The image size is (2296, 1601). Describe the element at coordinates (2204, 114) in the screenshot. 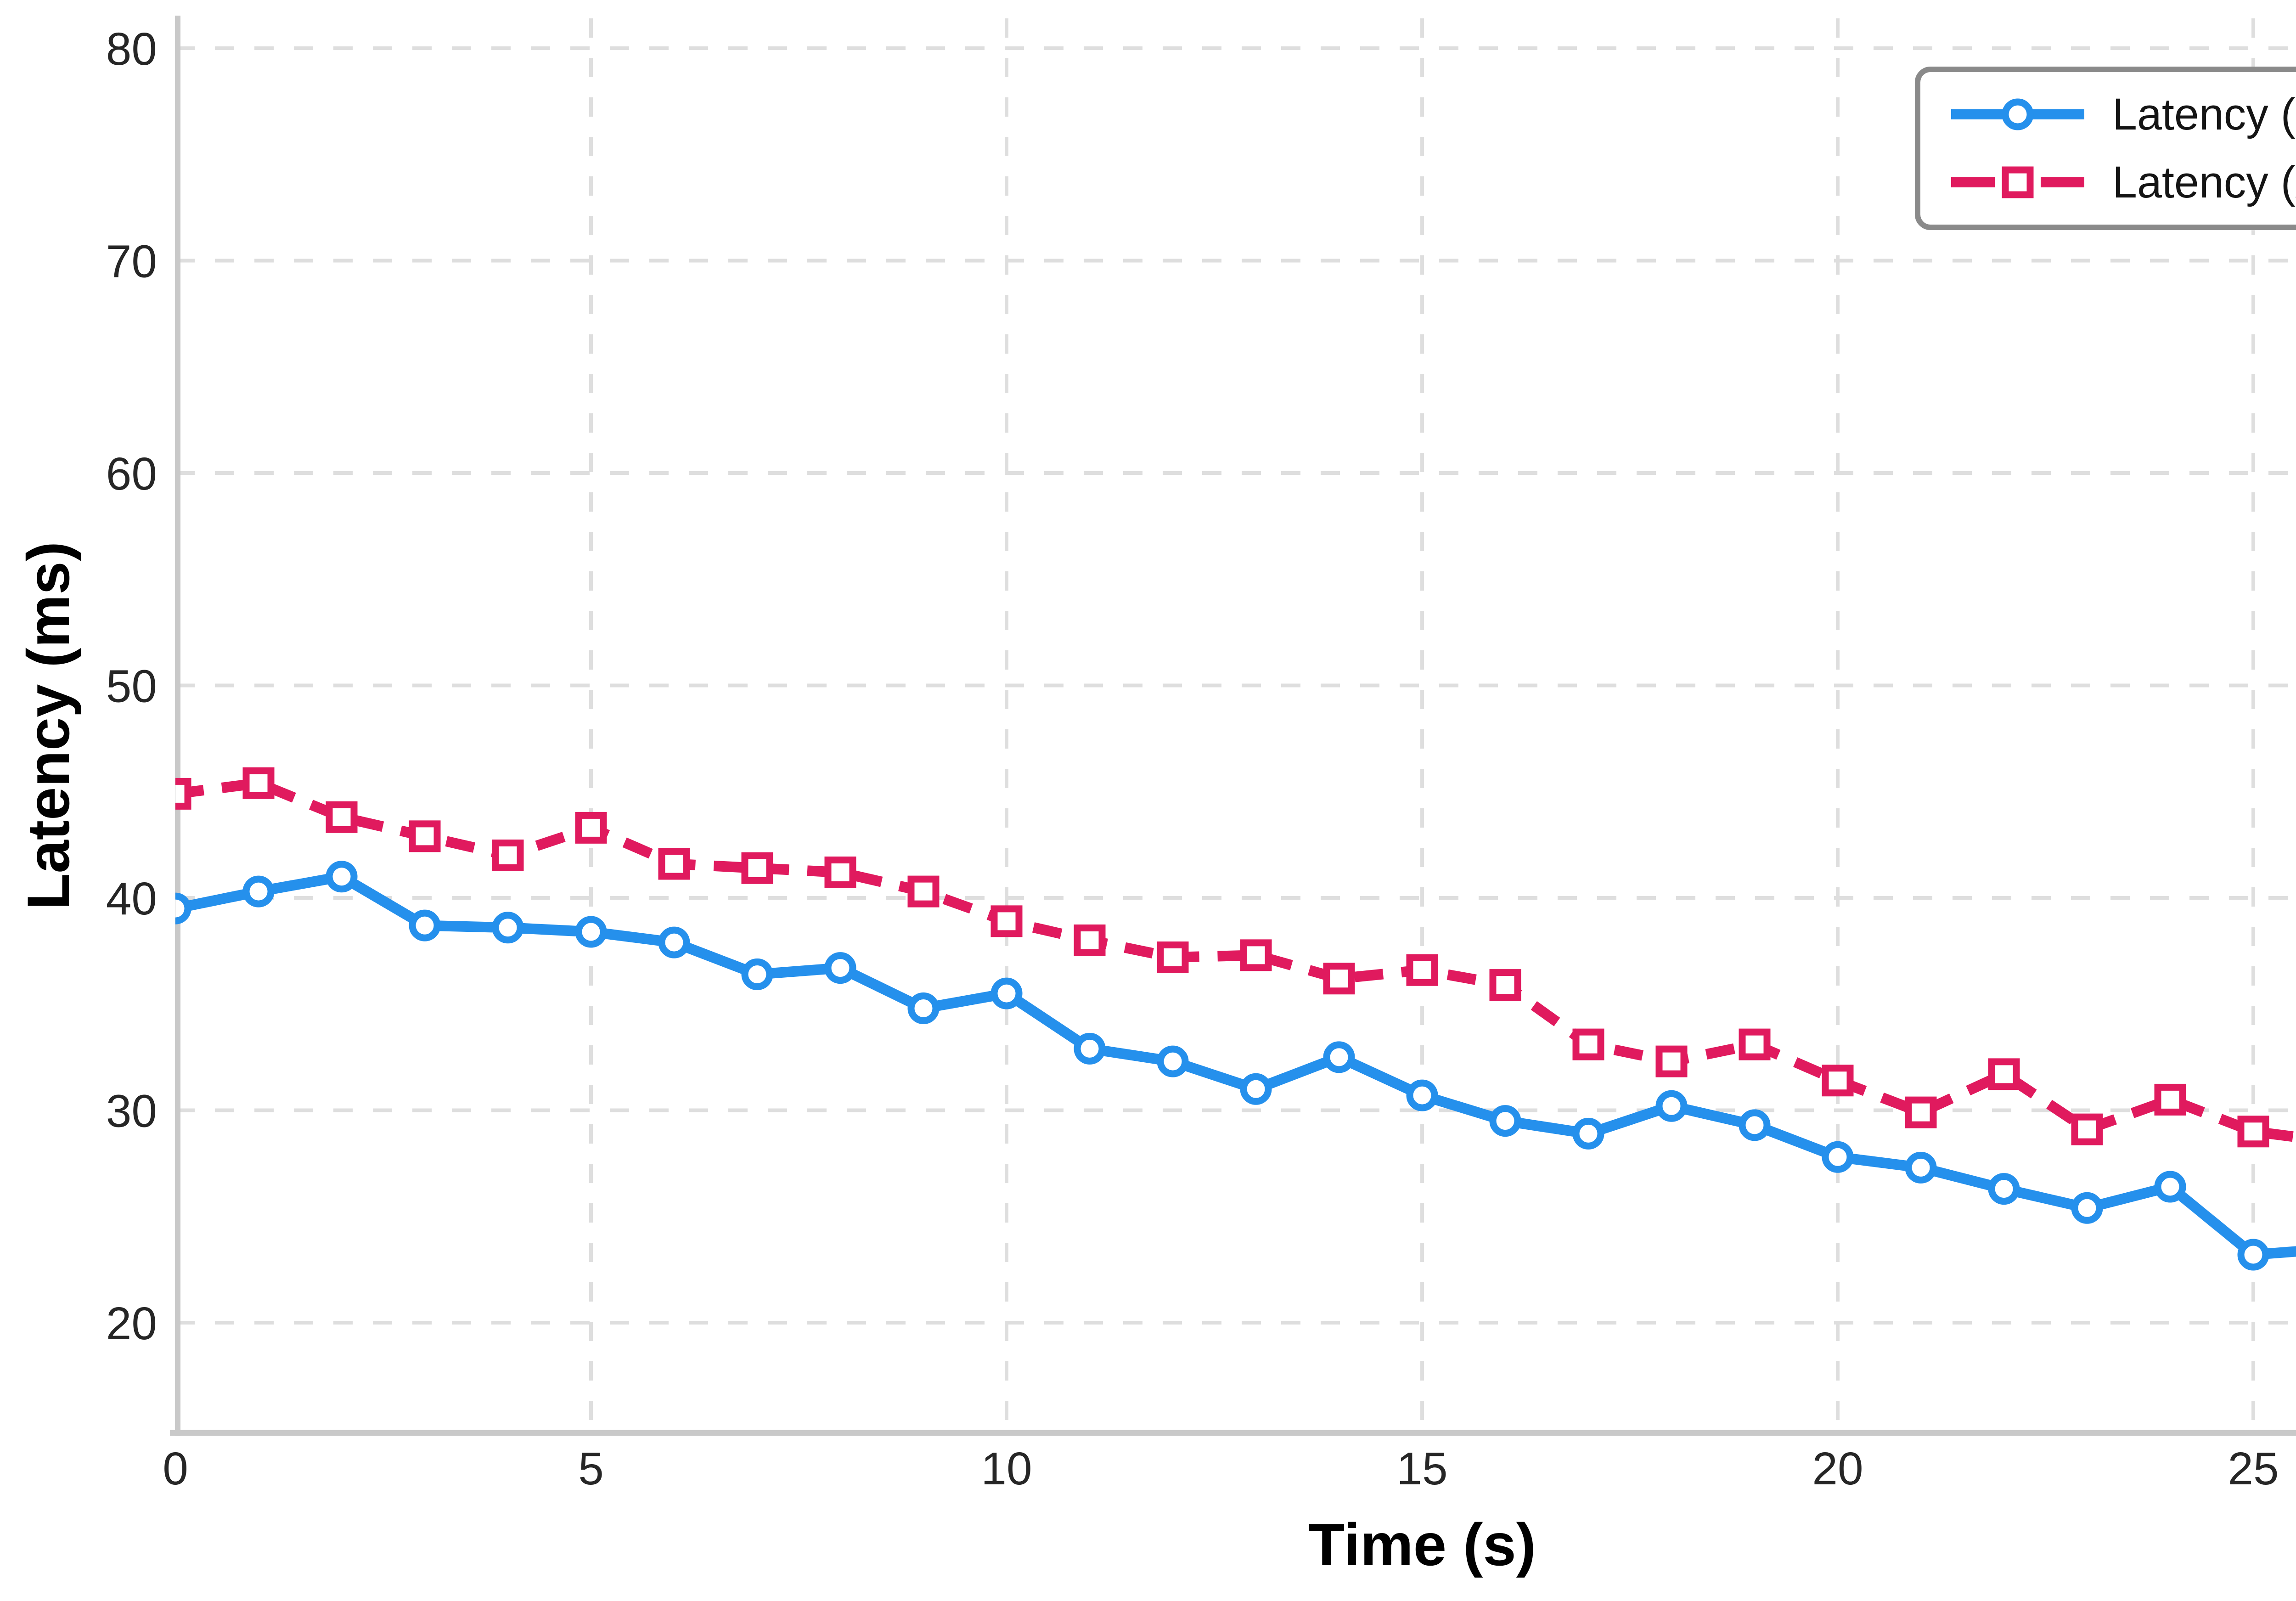

I see `legend-label-deepedgeids: Latency (DeepEdgeIDS)` at that location.